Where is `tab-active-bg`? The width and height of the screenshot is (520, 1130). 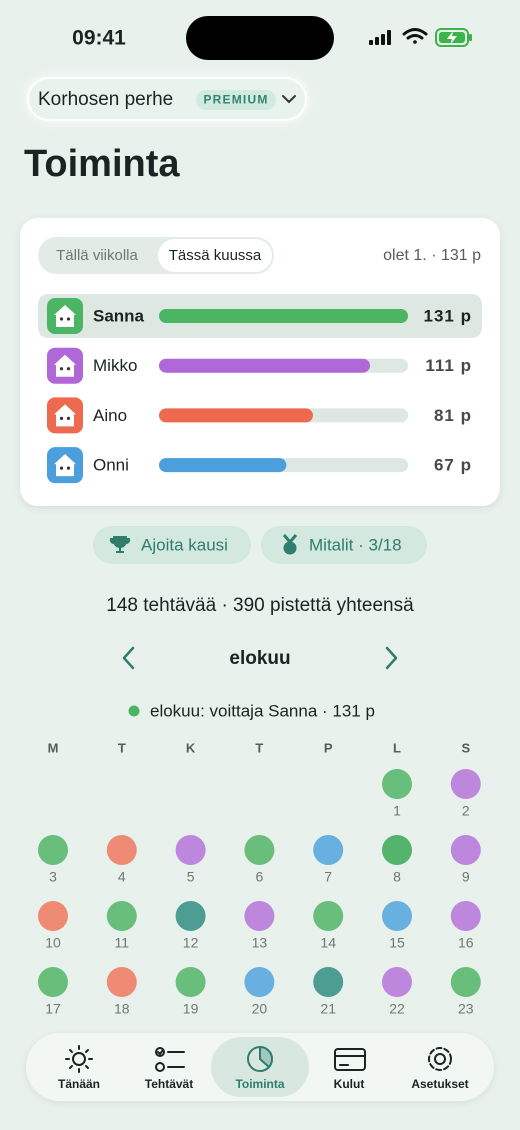
tab-active-bg is located at coordinates (260, 1067).